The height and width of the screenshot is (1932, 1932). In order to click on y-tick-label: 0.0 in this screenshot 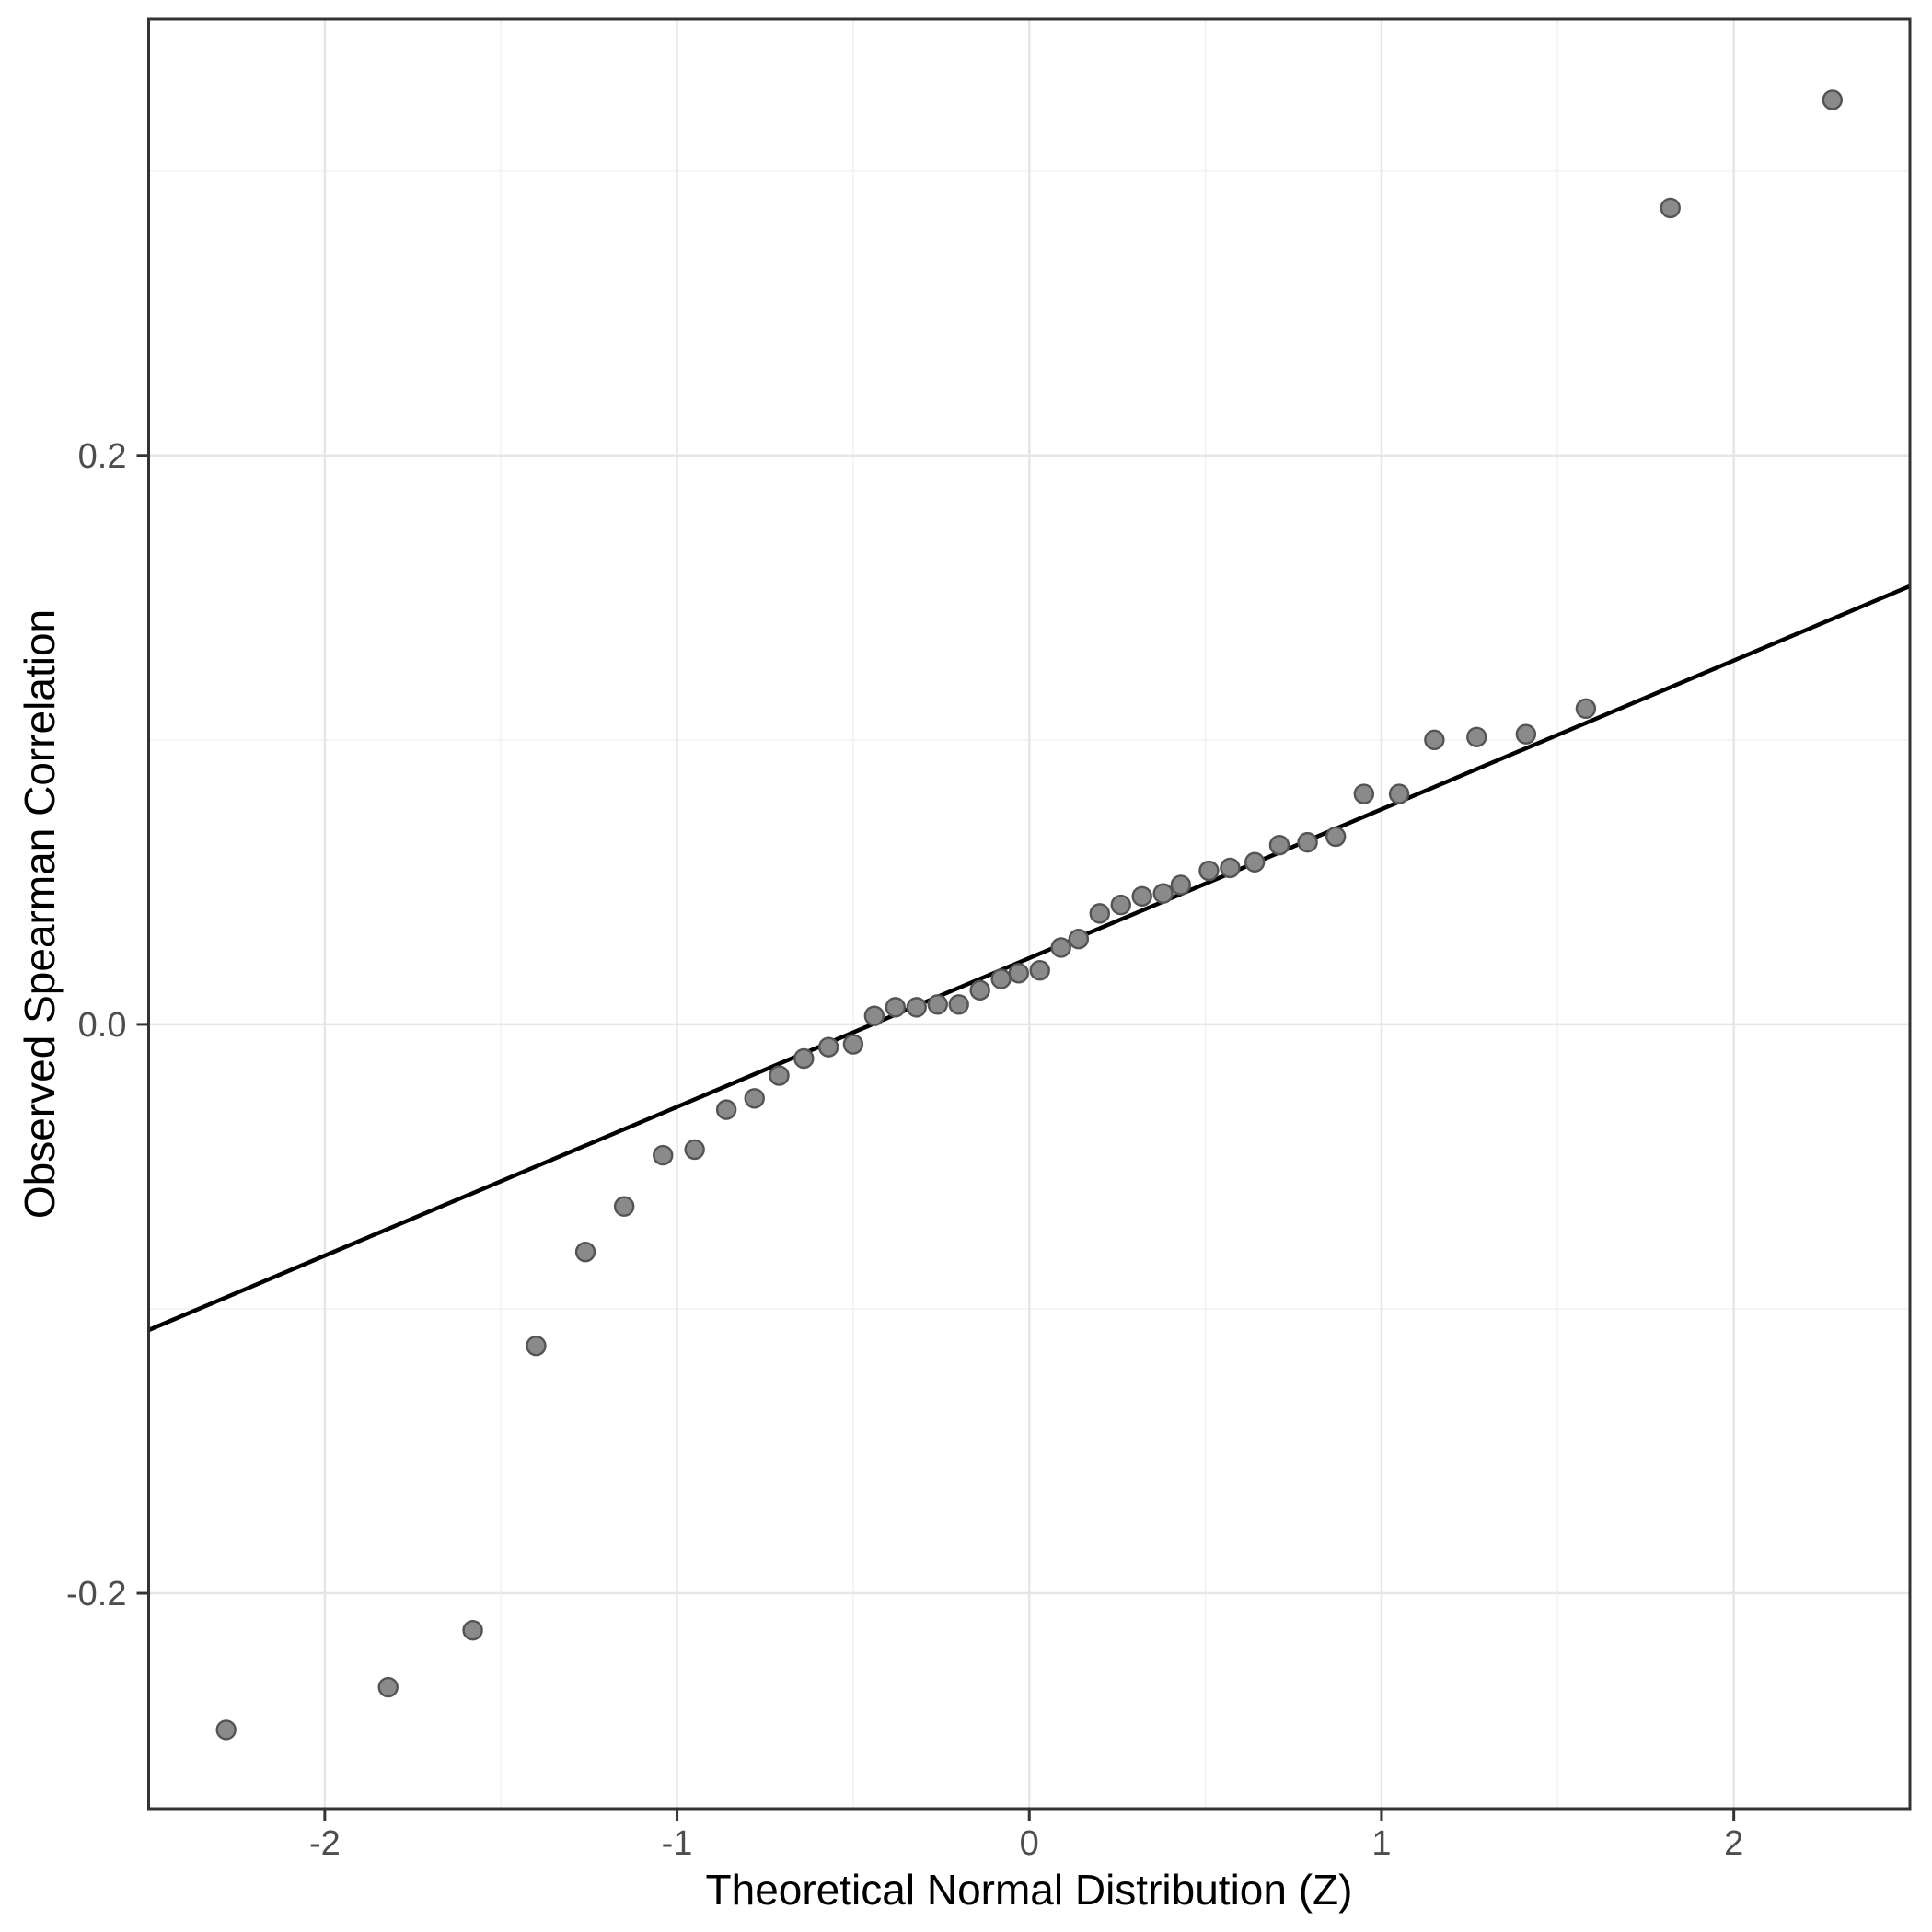, I will do `click(103, 1025)`.